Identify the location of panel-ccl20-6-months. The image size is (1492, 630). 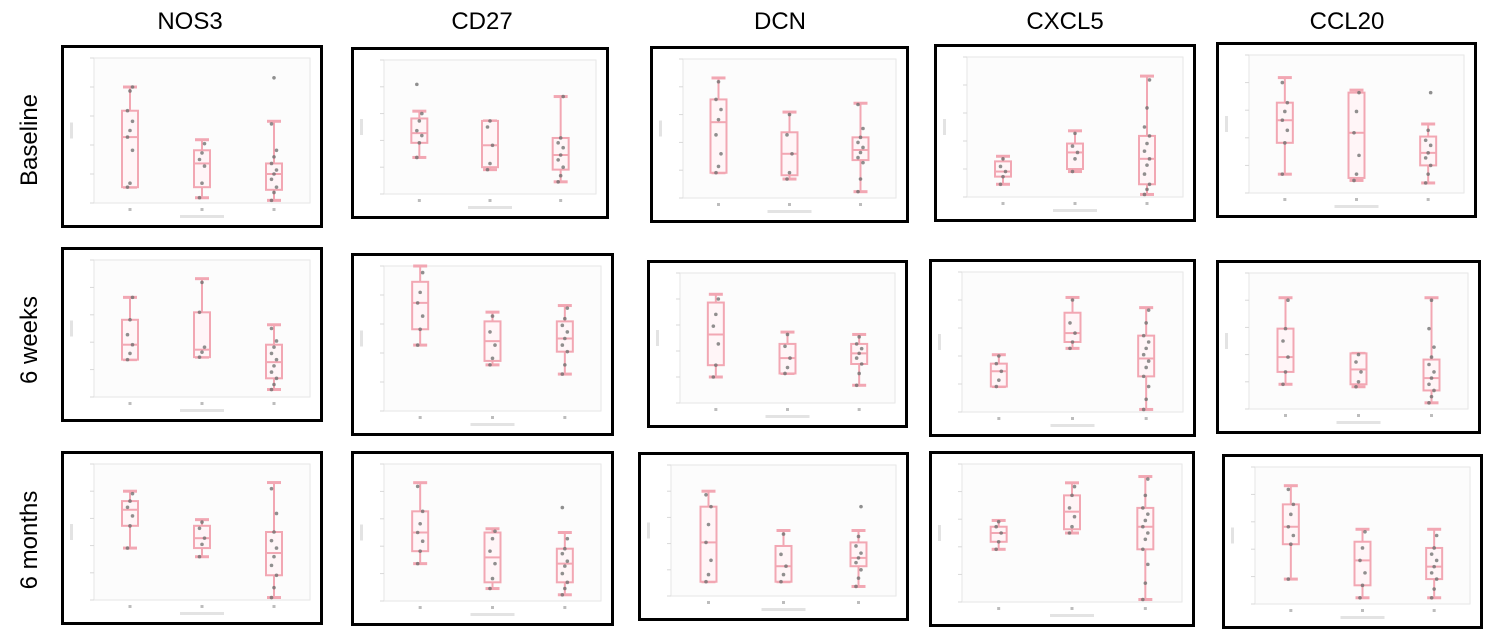
(1352, 541).